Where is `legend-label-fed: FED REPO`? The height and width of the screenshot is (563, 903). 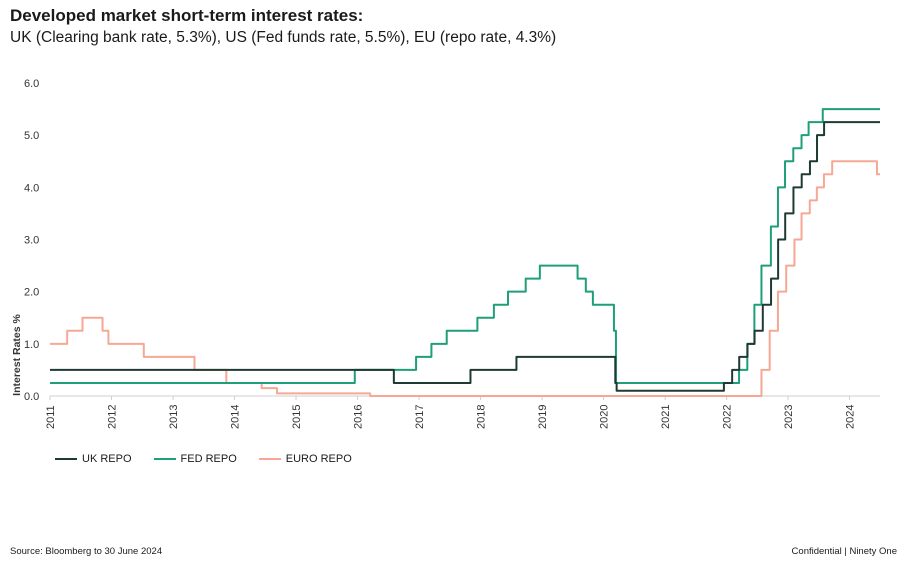
legend-label-fed: FED REPO is located at coordinates (208, 459).